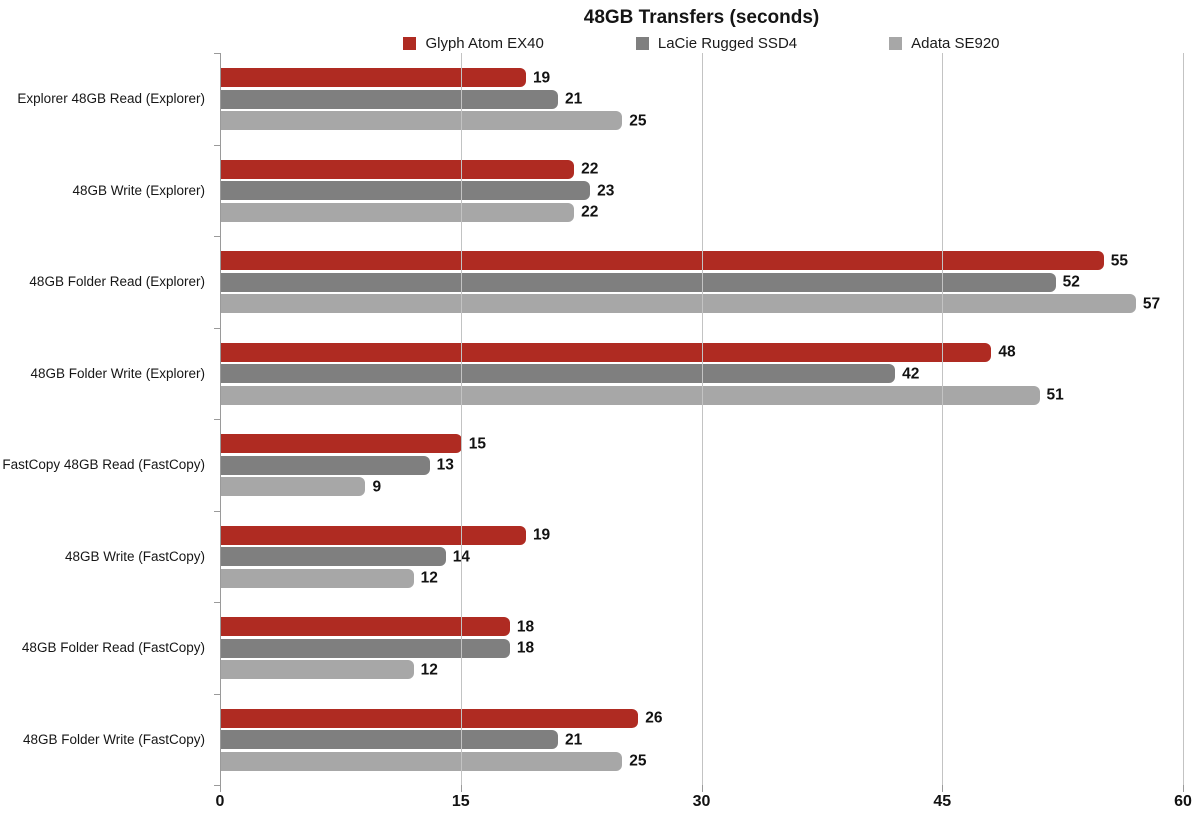  What do you see at coordinates (674, 260) in the screenshot?
I see `bar: 55` at bounding box center [674, 260].